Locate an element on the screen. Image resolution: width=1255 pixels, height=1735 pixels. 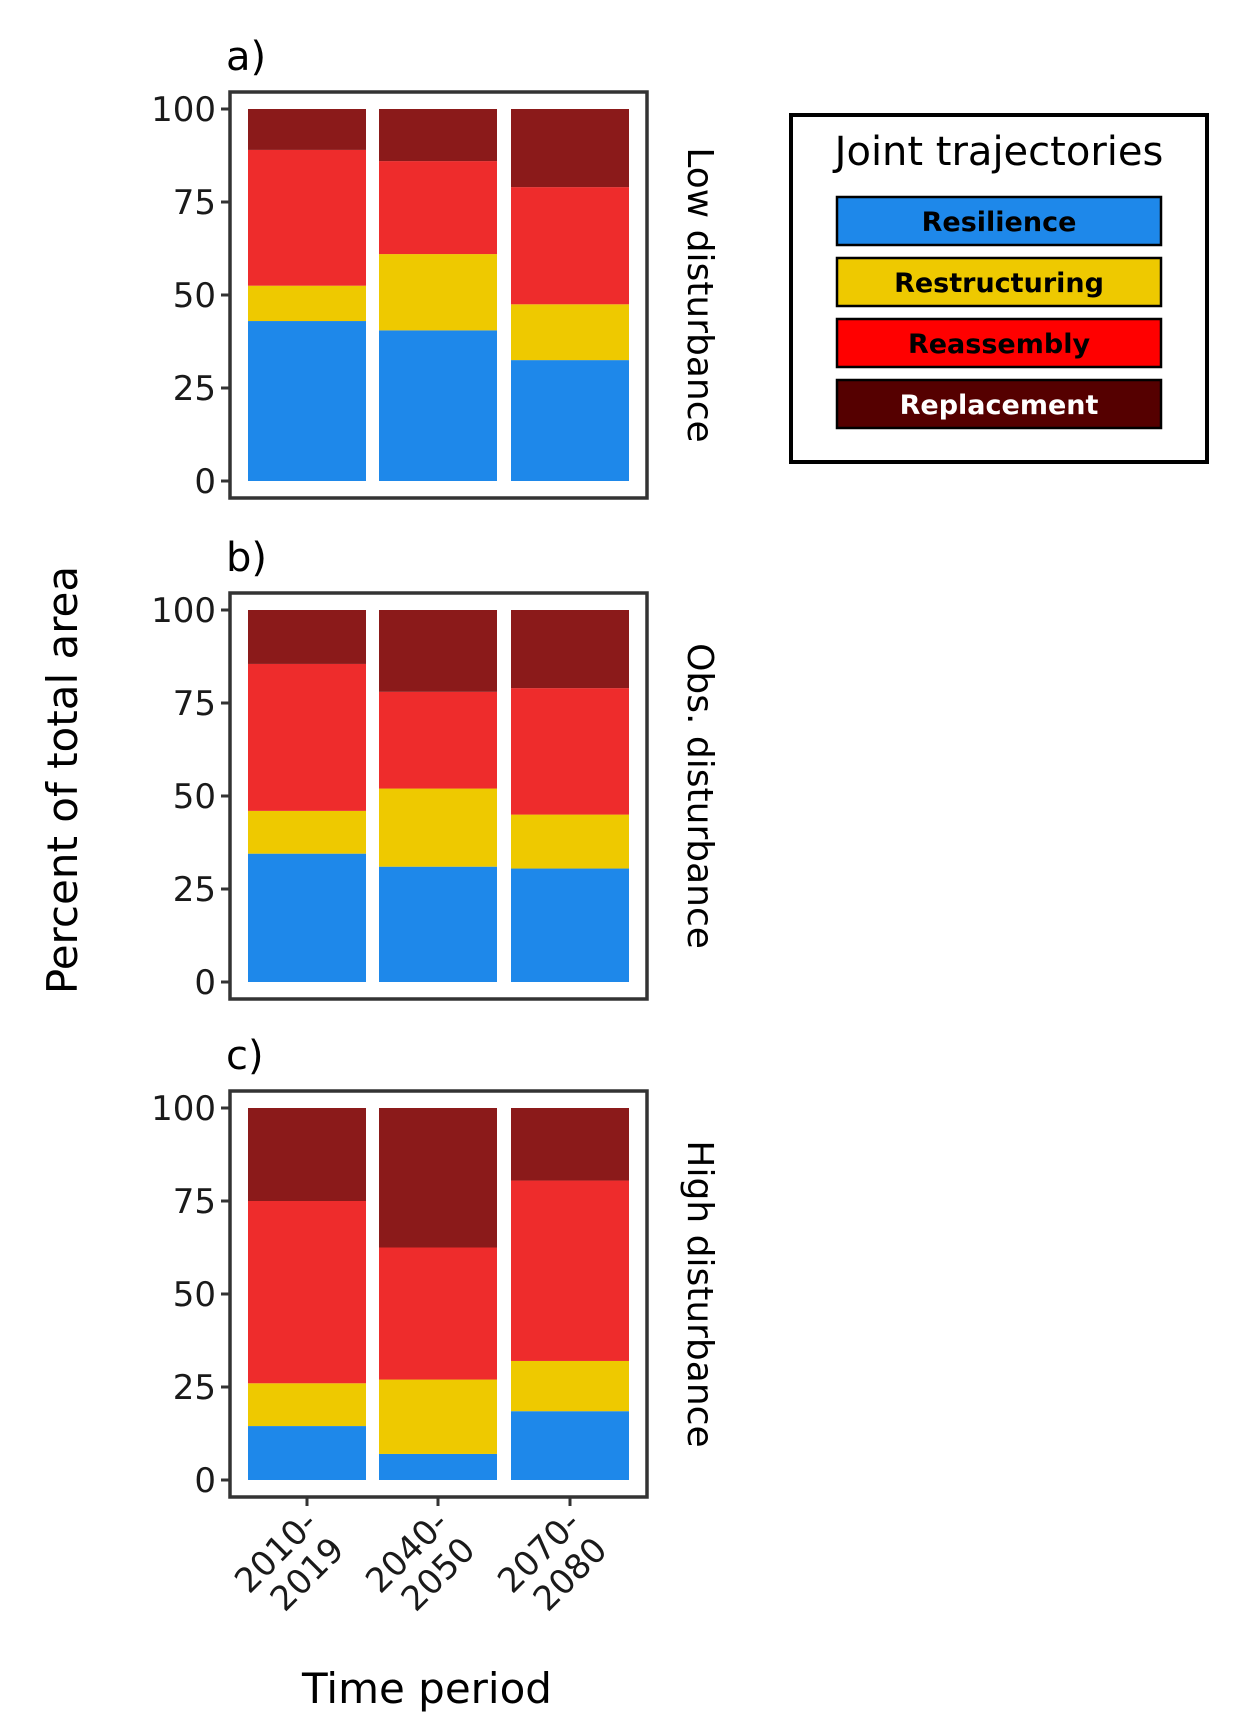
legend-item-restructuring: Restructuring is located at coordinates (999, 282).